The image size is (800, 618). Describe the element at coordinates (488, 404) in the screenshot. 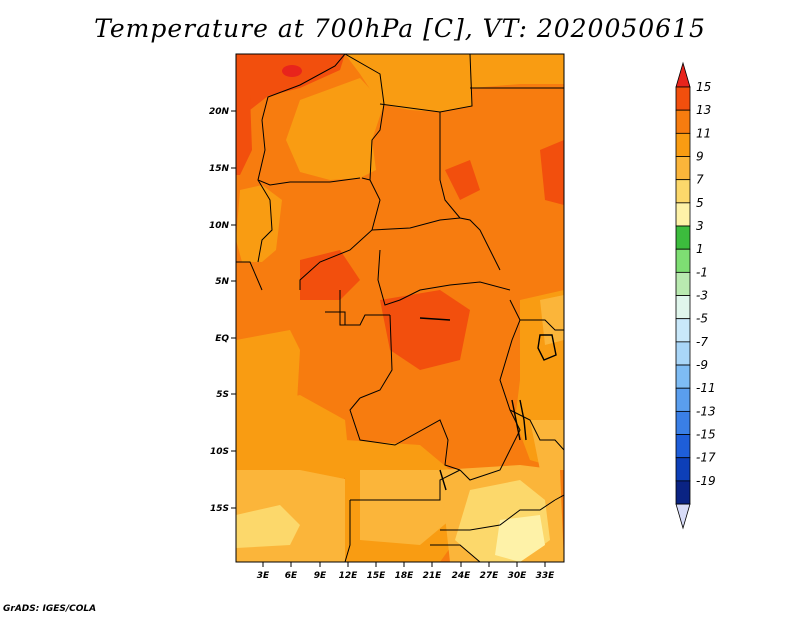

I see `lake-outlines` at that location.